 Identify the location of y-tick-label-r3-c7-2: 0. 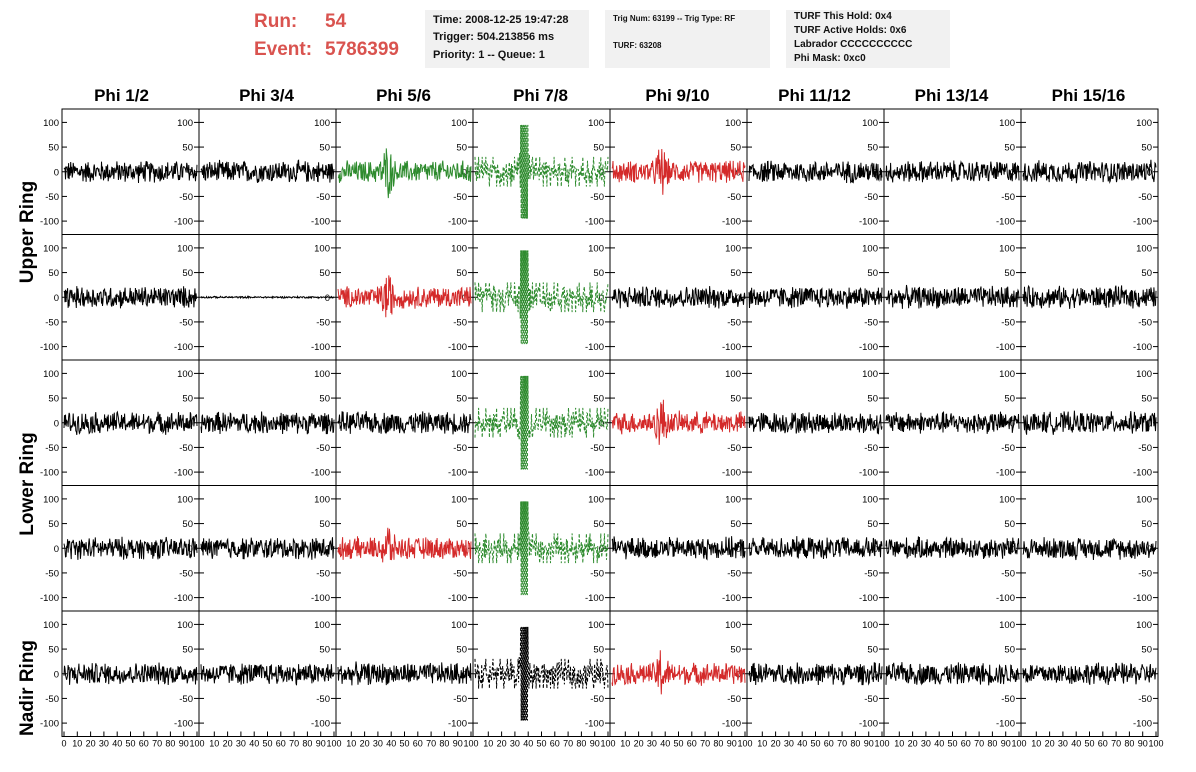
(1149, 549).